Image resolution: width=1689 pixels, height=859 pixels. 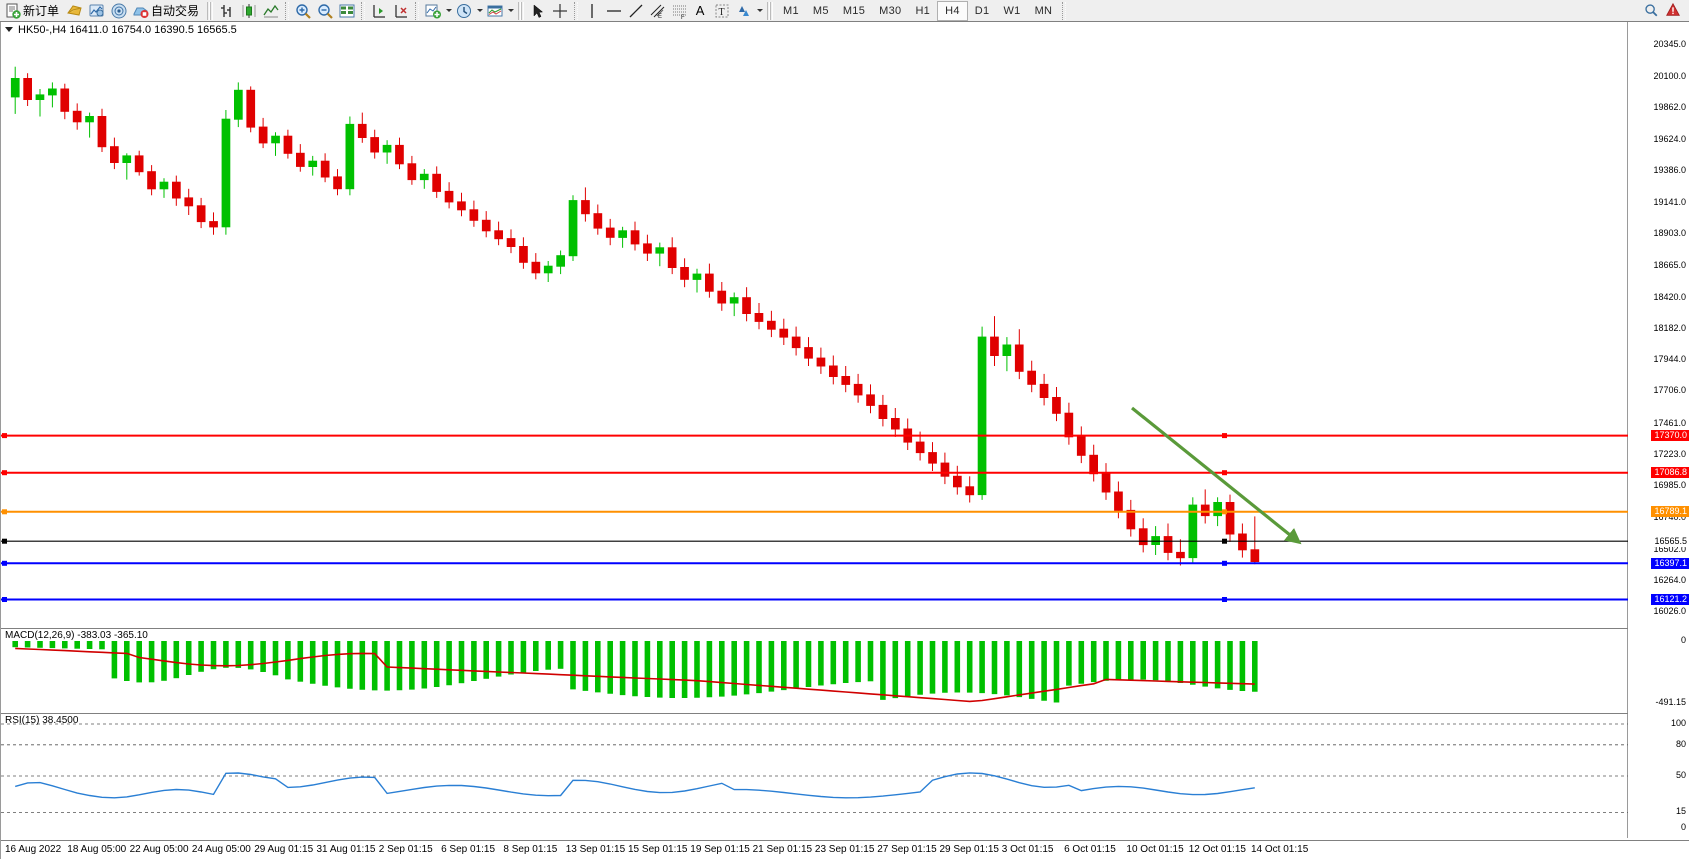 What do you see at coordinates (759, 11) in the screenshot?
I see `arrows-dropdown` at bounding box center [759, 11].